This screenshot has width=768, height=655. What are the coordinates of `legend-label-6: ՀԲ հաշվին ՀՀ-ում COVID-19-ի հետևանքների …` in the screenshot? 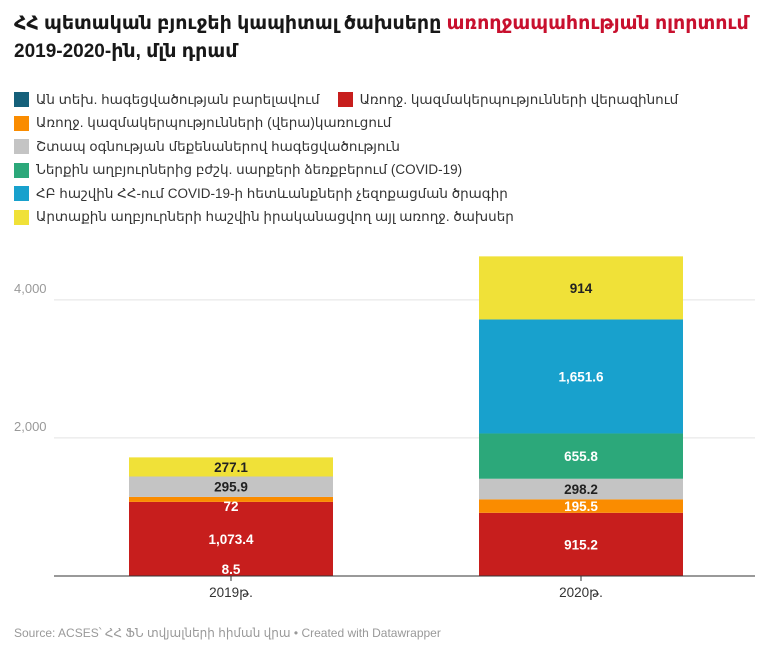 It's located at (272, 193).